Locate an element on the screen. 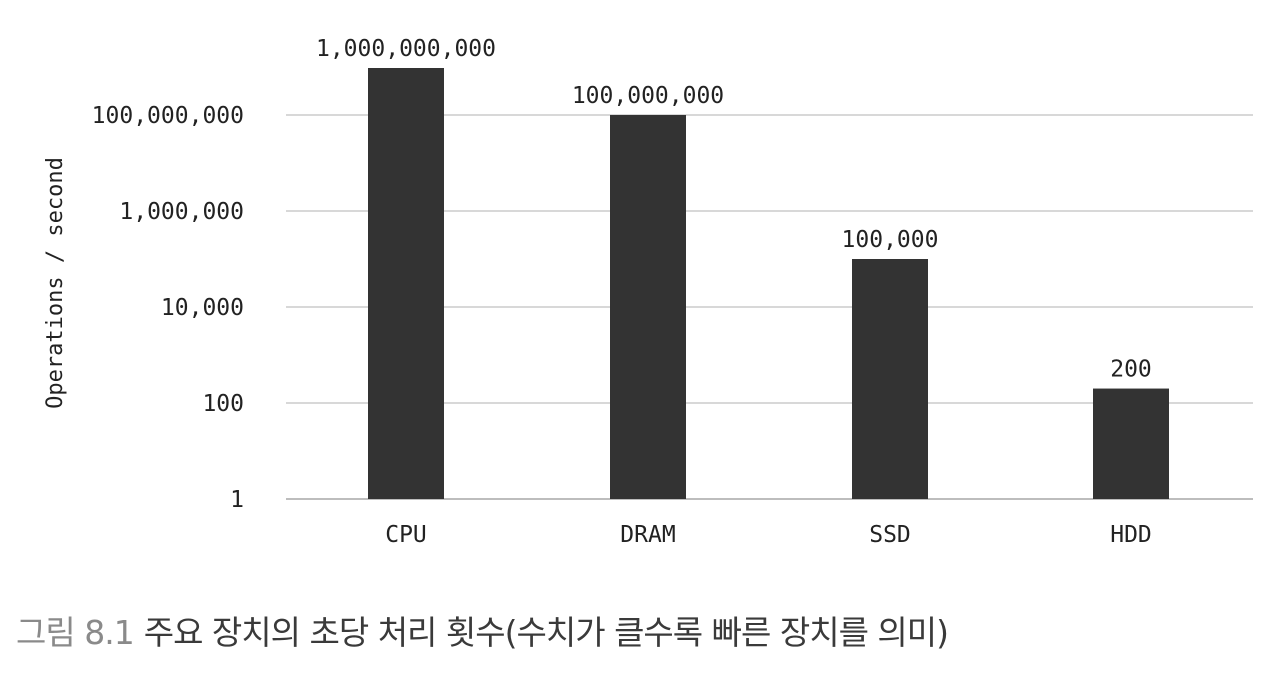 This screenshot has width=1280, height=675. data-label-dram: 100,000,000 is located at coordinates (648, 96).